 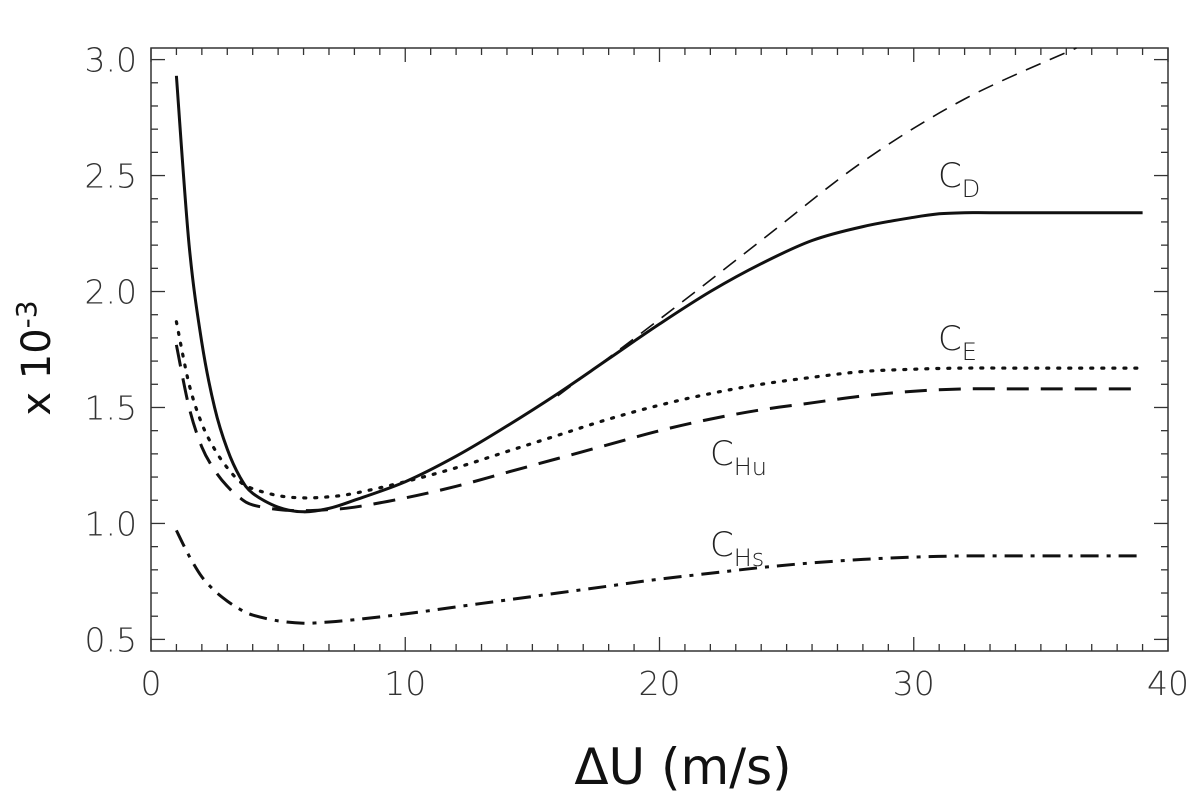 What do you see at coordinates (111, 639) in the screenshot?
I see `y-tick-label: 0.5` at bounding box center [111, 639].